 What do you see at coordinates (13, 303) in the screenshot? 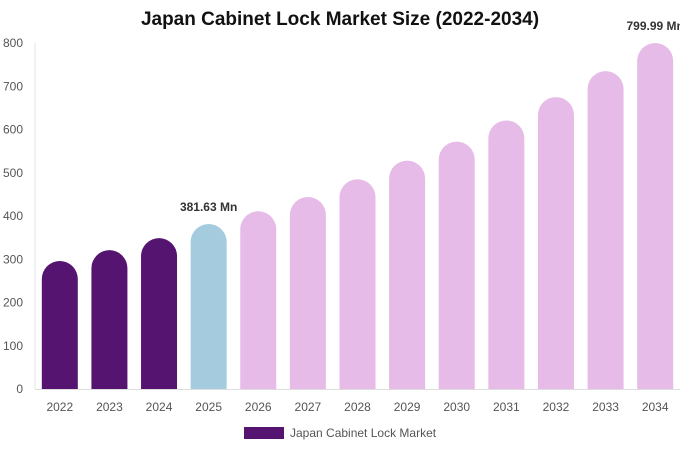
I see `y-tick-label: 200` at bounding box center [13, 303].